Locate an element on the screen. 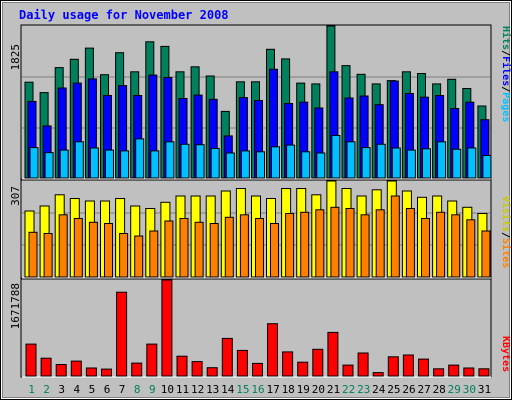  chart-title: Daily usage for November 2008 is located at coordinates (124, 15).